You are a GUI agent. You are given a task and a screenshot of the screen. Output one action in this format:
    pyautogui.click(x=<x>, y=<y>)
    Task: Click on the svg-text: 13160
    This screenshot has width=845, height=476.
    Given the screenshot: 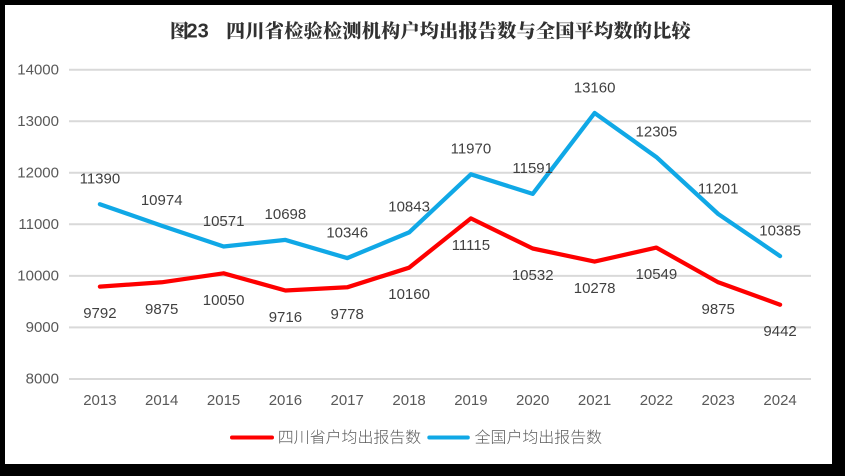 What is the action you would take?
    pyautogui.click(x=595, y=87)
    